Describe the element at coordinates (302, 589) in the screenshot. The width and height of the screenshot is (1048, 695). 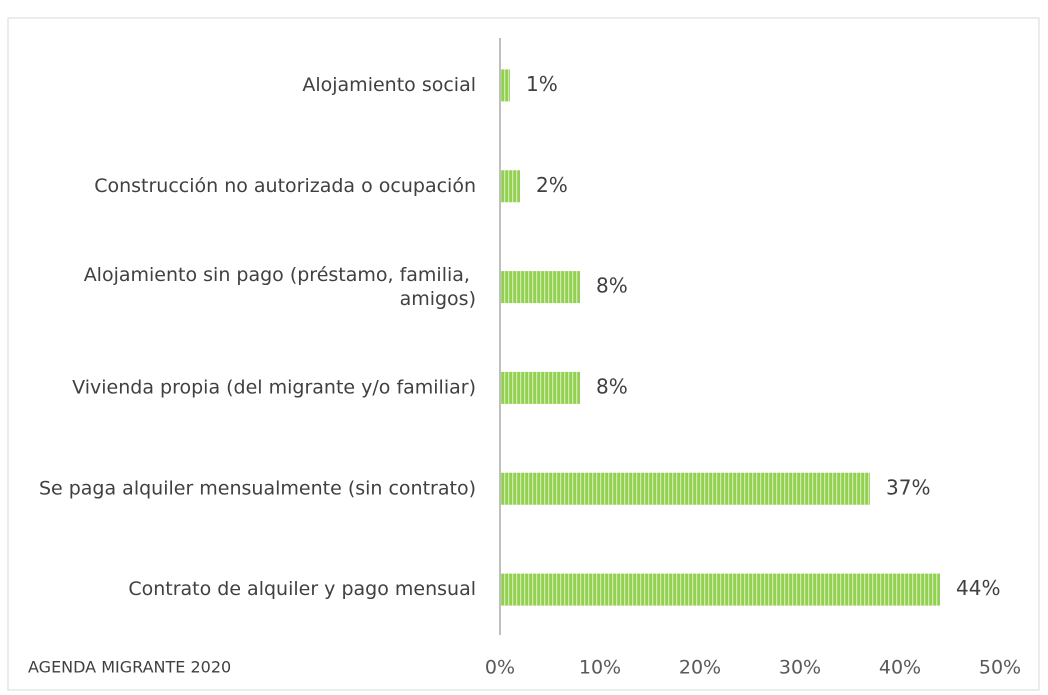
I see `y-tick-label: Contrato de alquiler y pago mensual` at that location.